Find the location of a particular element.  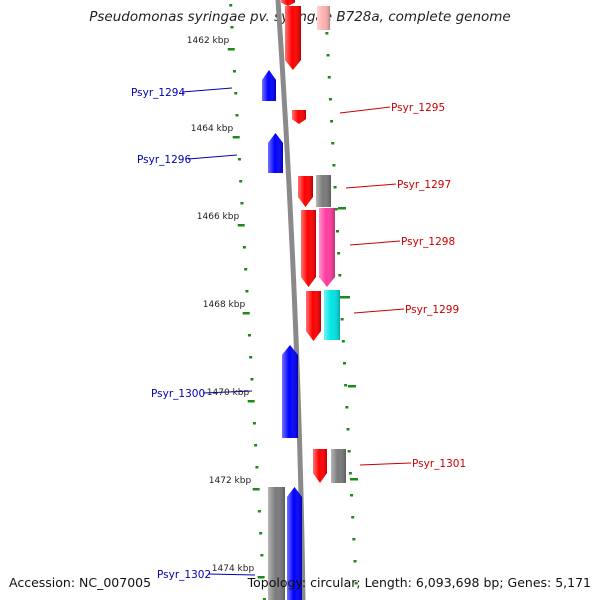

gene-label-psyr-1298: Psyr_1298 is located at coordinates (428, 242).